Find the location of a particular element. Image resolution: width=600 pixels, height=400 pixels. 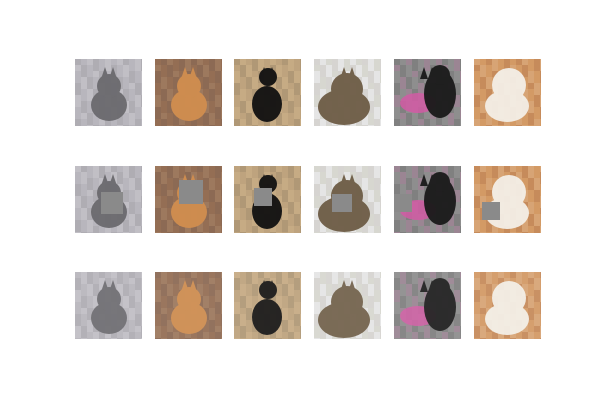

original-image-orange-cat is located at coordinates (188, 92).